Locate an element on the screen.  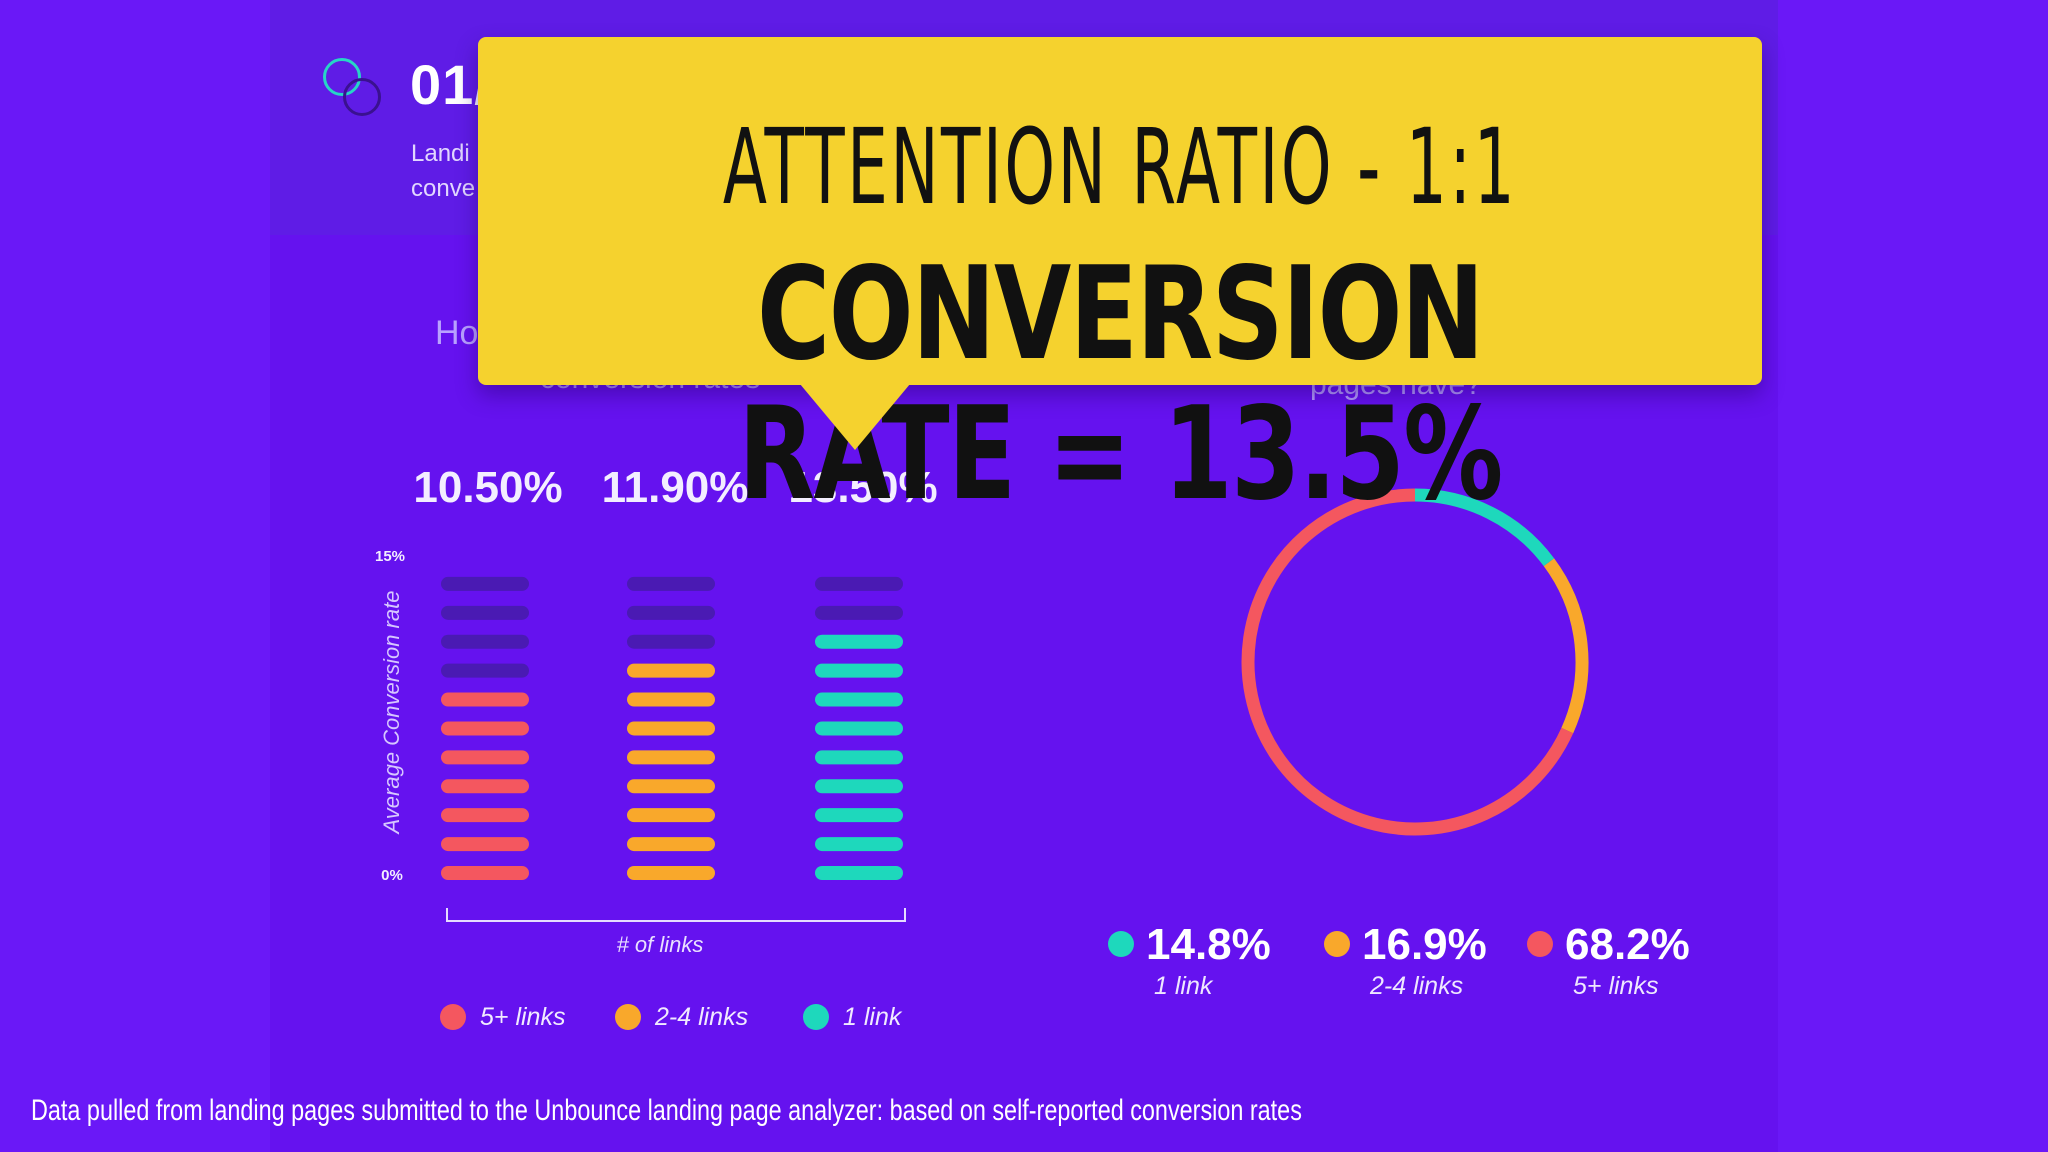
link-count-donut-chart is located at coordinates (1415, 662).